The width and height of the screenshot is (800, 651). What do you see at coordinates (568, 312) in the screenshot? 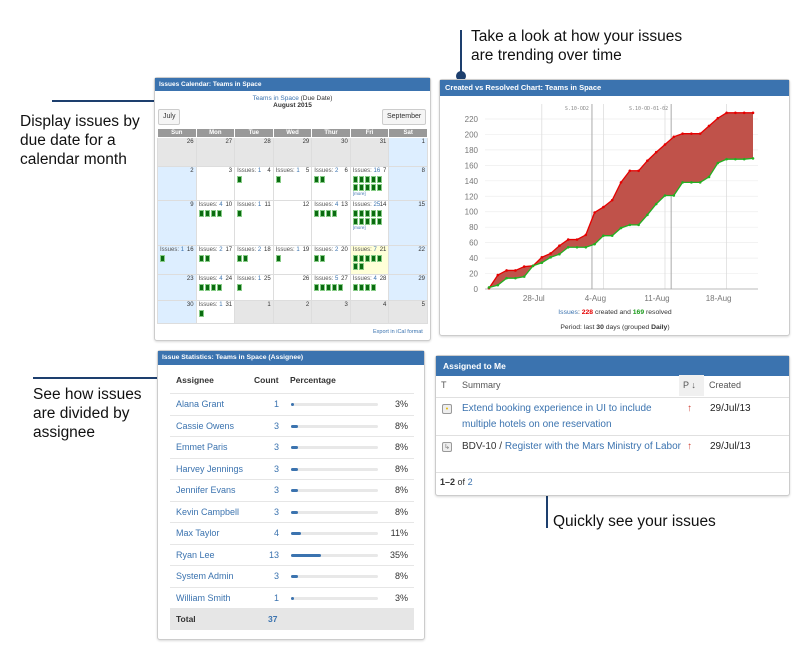
I see `issues-link: Issues` at bounding box center [568, 312].